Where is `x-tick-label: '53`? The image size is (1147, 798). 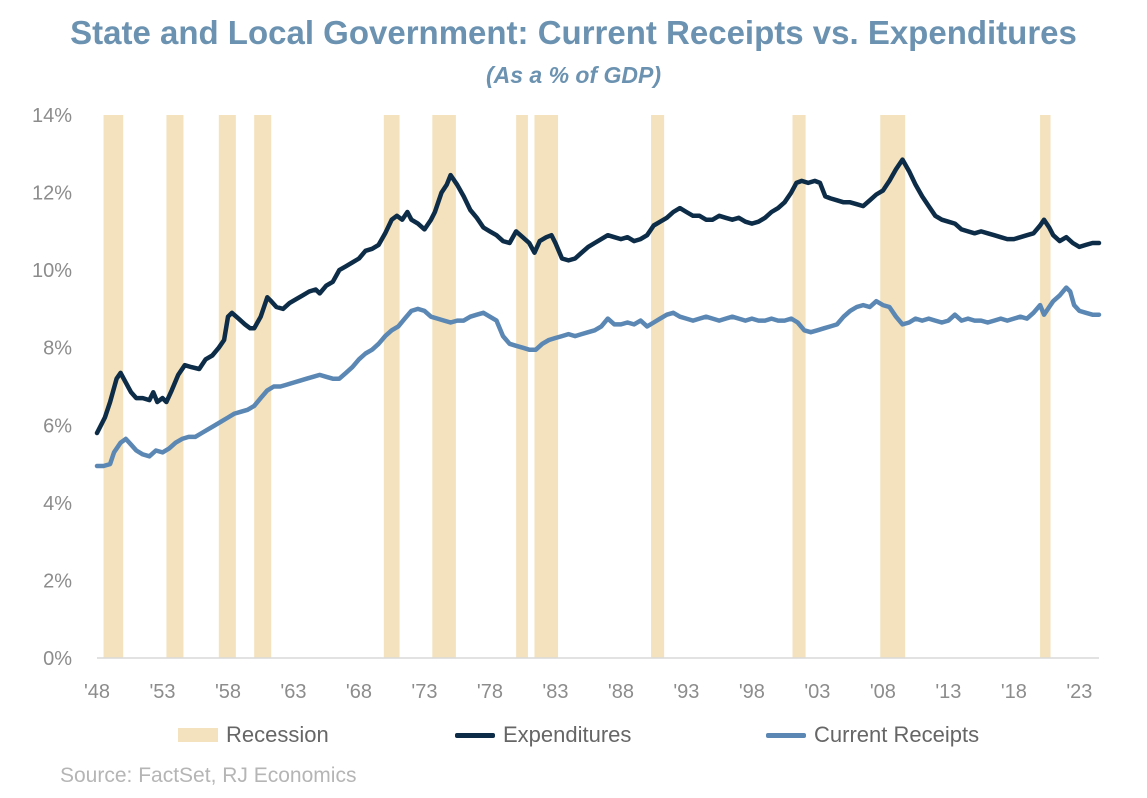 x-tick-label: '53 is located at coordinates (162, 692).